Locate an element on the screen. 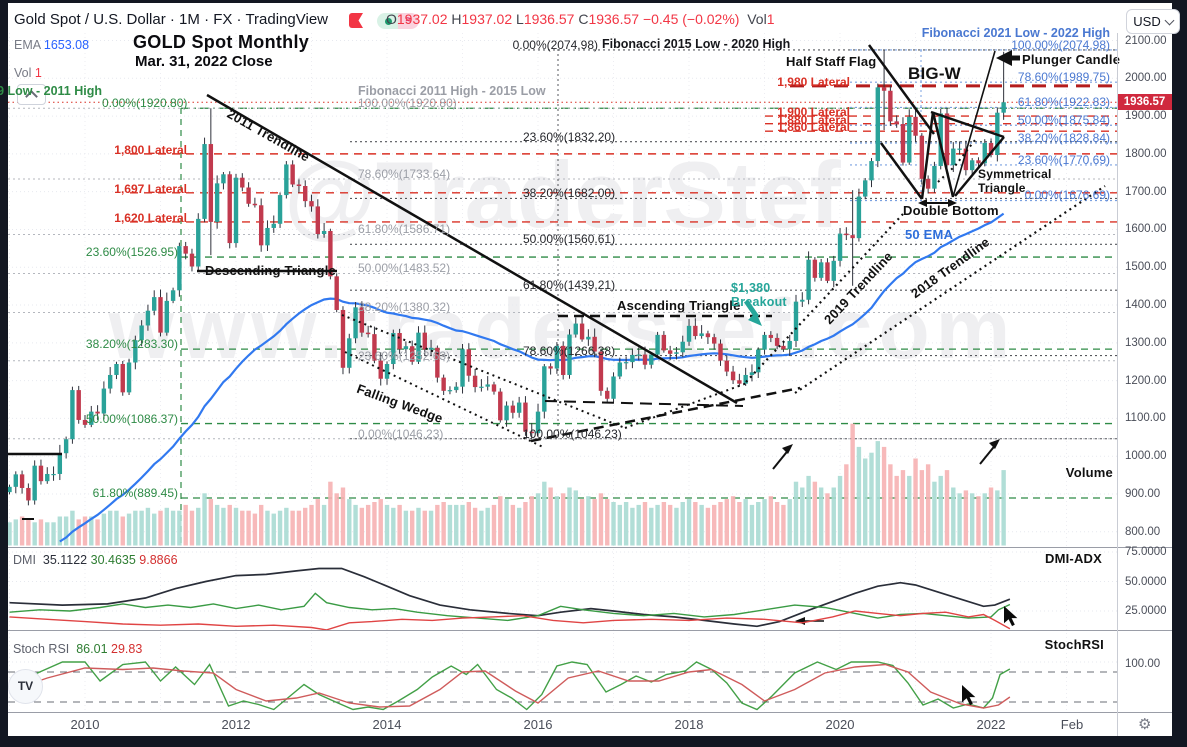  price-axis-label: 2100.00 is located at coordinates (1146, 40).